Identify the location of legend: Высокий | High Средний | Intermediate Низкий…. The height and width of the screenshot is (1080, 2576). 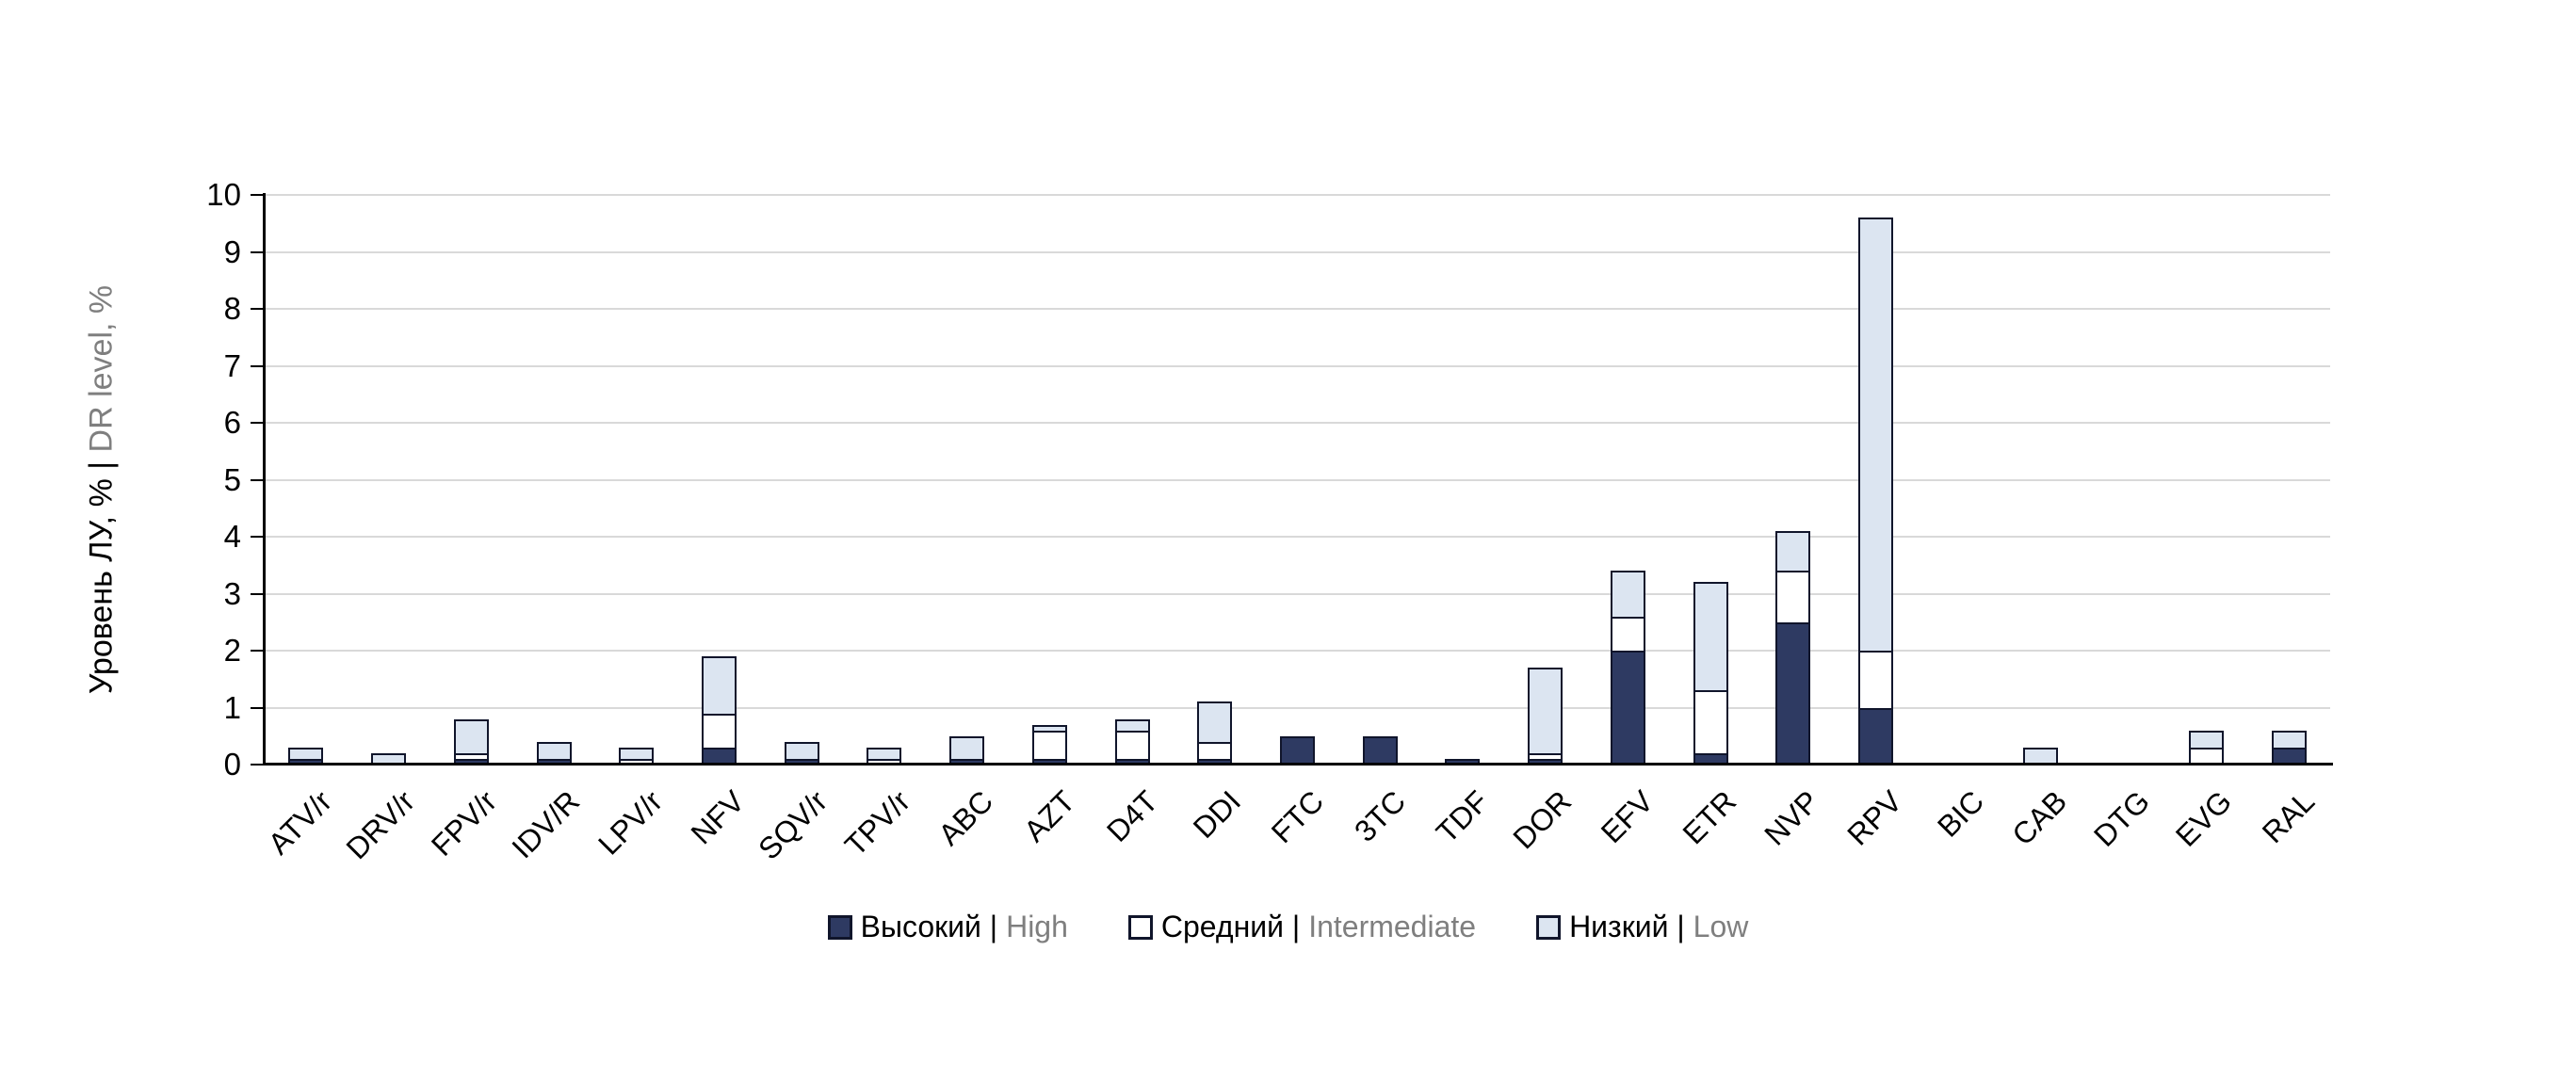
(1288, 927).